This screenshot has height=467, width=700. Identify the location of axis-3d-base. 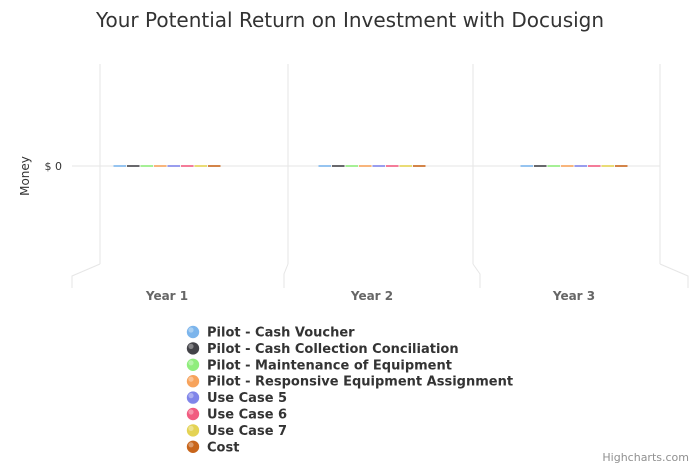
(380, 275).